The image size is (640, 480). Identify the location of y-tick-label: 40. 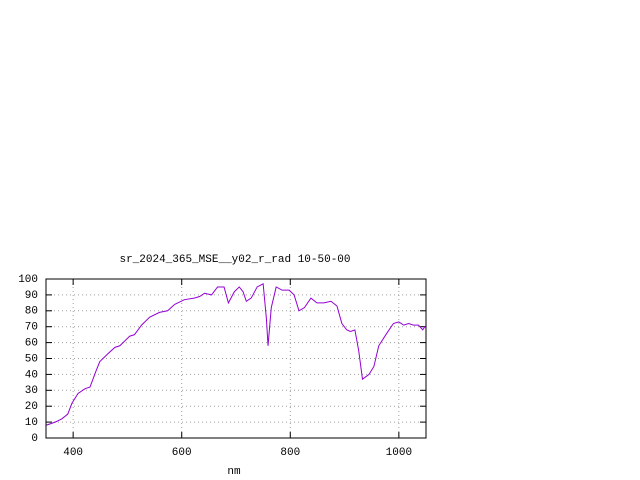
(31, 375).